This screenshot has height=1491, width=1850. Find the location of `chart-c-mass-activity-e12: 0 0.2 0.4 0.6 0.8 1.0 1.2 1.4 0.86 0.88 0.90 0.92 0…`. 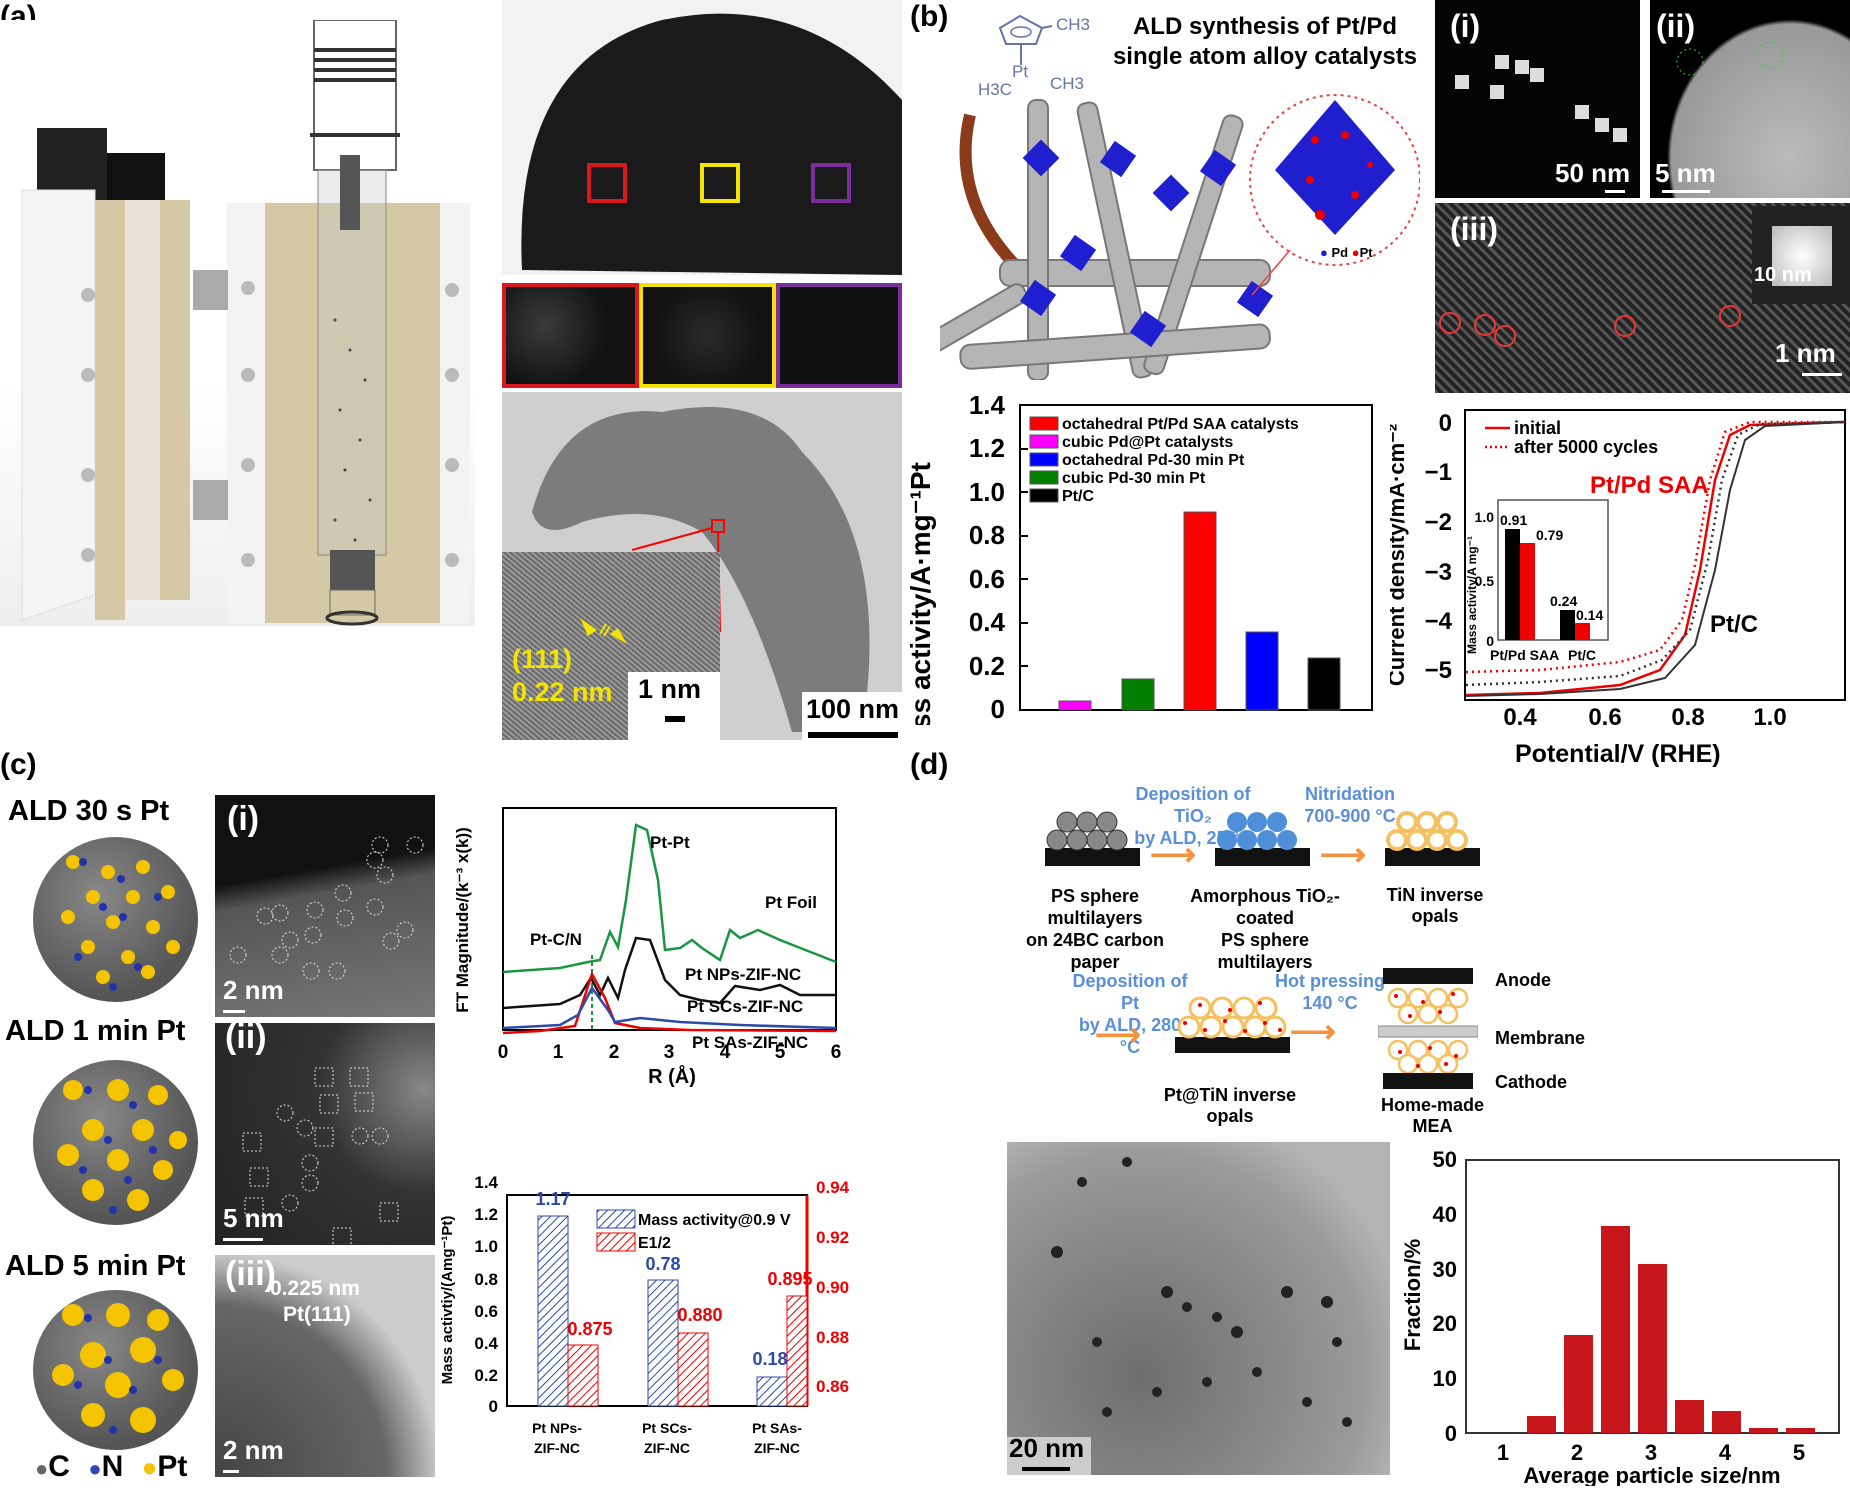

chart-c-mass-activity-e12: 0 0.2 0.4 0.6 0.8 1.0 1.2 1.4 0.86 0.88 0.90 0.92 0… is located at coordinates (649, 1329).